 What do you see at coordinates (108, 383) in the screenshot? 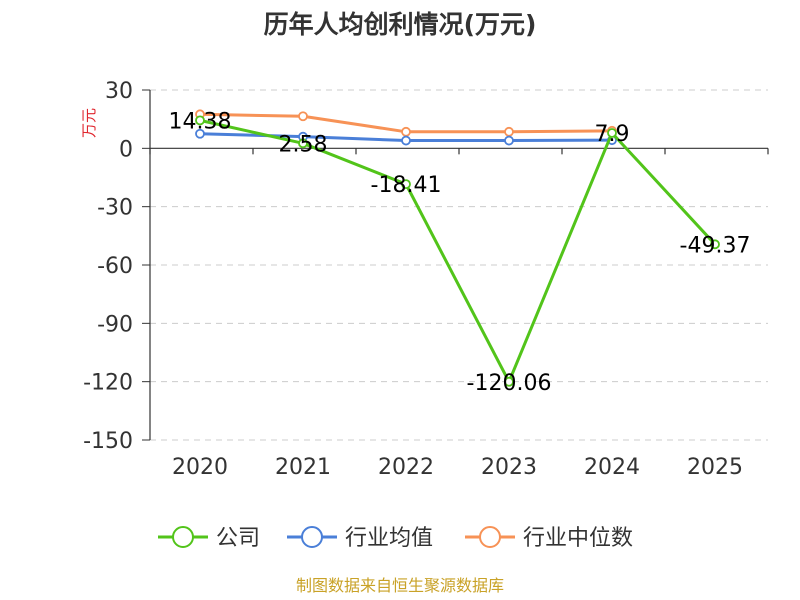
I see `y-tick-label: -120` at bounding box center [108, 383].